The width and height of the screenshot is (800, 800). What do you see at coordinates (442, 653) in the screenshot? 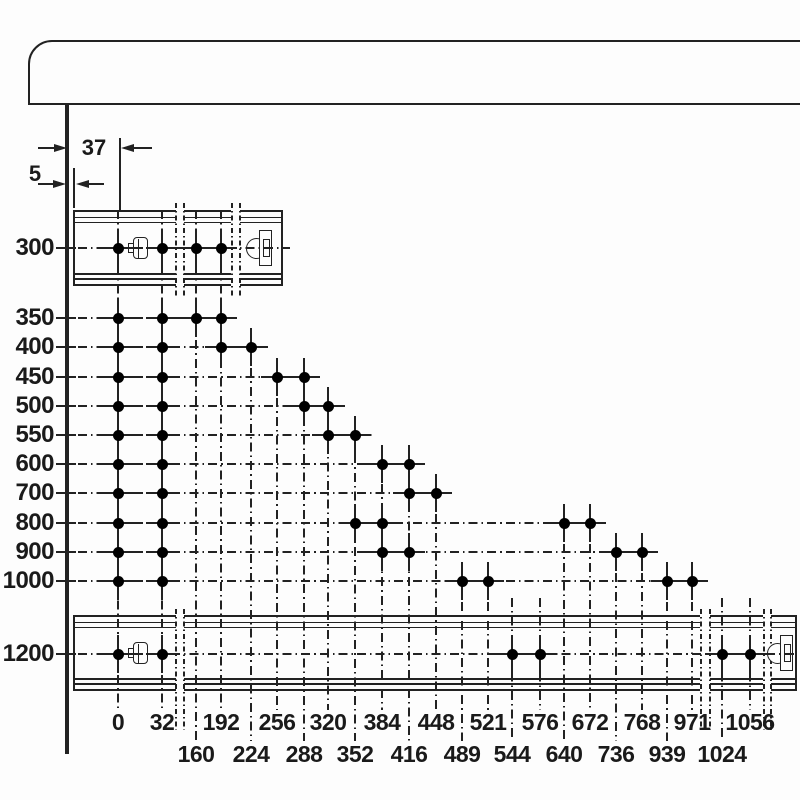
I see `rail-section` at bounding box center [442, 653].